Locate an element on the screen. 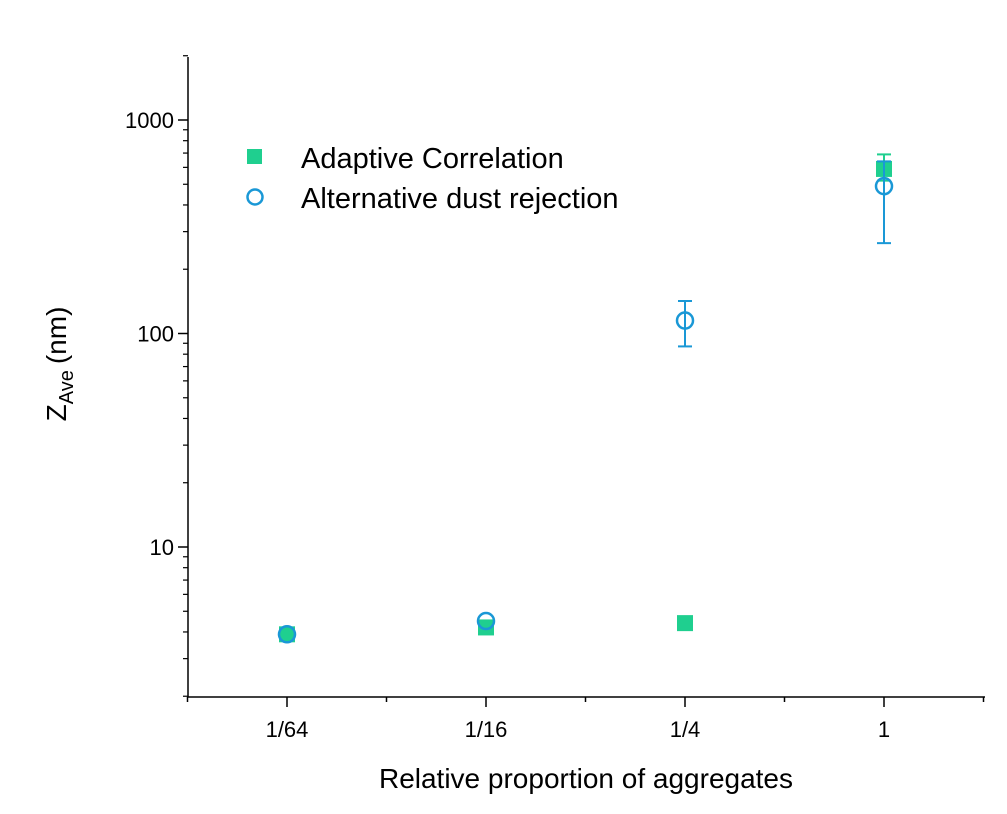  x-tick-label: 1/4 is located at coordinates (685, 729).